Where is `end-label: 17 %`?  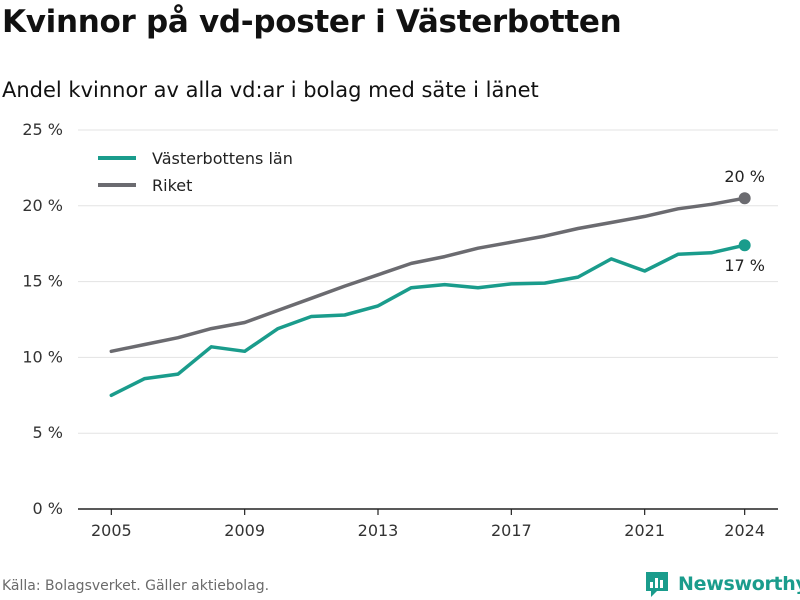 end-label: 17 % is located at coordinates (744, 265).